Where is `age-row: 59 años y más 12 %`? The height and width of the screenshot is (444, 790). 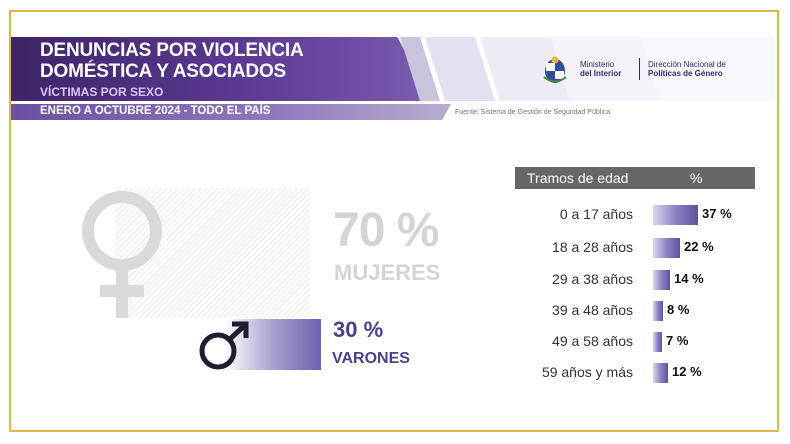
age-row: 59 años y más 12 % is located at coordinates (635, 373).